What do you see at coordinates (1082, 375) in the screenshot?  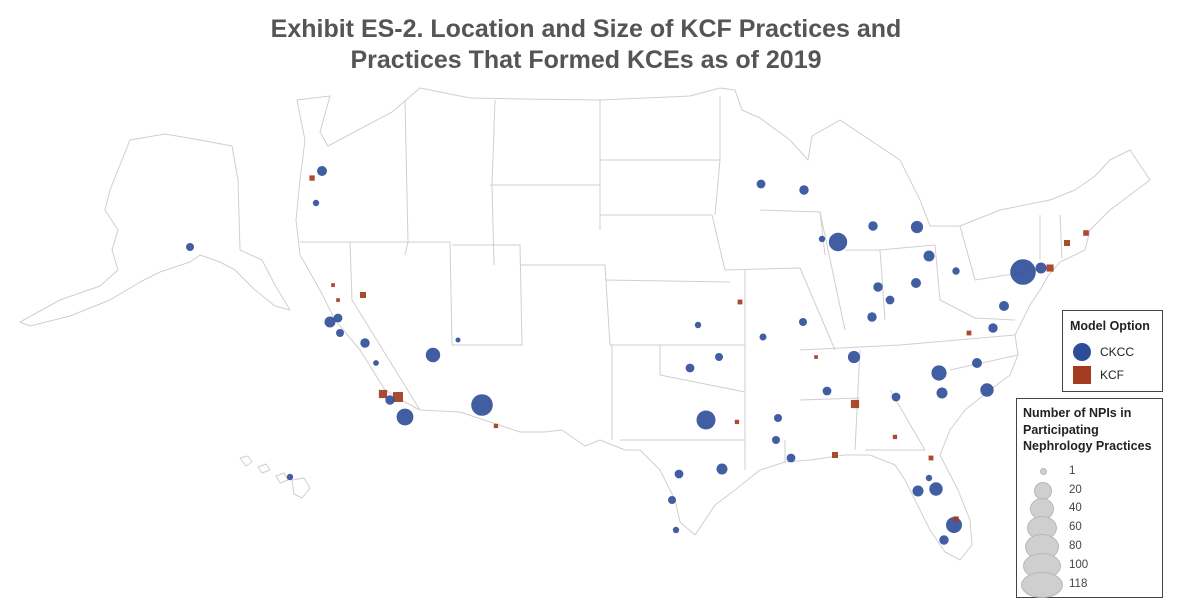 I see `kcf-square-swatch` at bounding box center [1082, 375].